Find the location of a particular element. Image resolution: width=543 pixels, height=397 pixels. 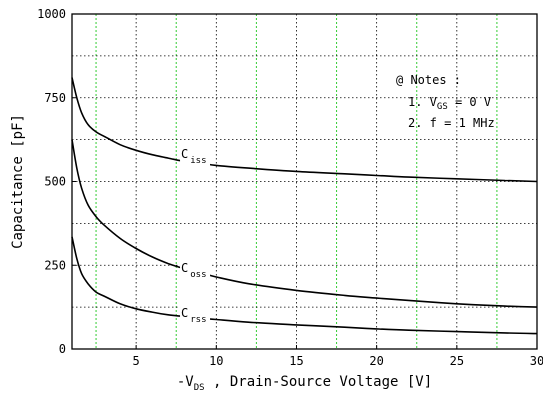

y-tick-label: 250 is located at coordinates (55, 265).